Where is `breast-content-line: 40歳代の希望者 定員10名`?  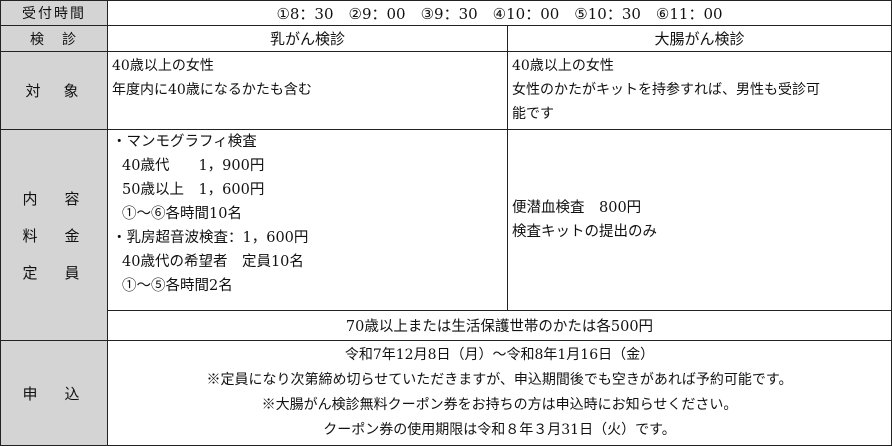
breast-content-line: 40歳代の希望者 定員10名 is located at coordinates (213, 262).